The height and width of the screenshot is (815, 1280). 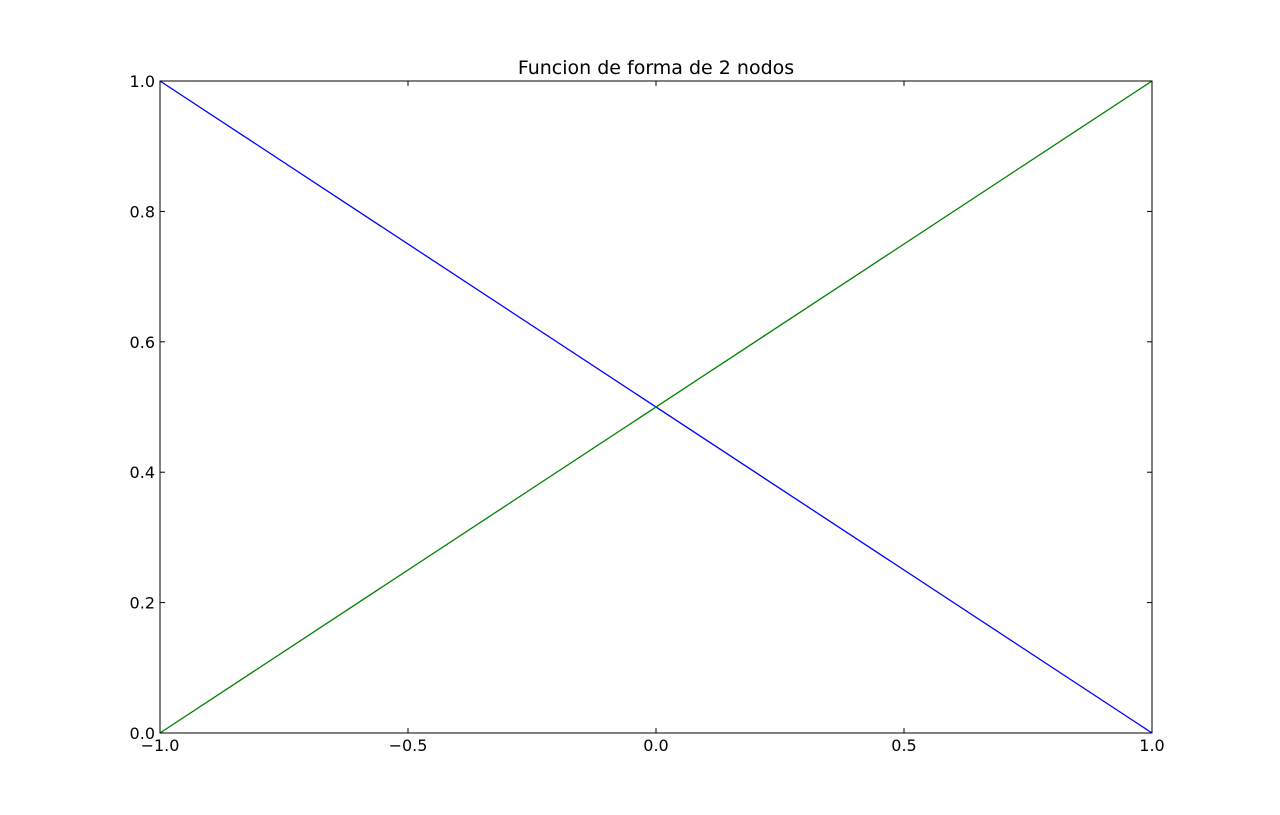 What do you see at coordinates (142, 472) in the screenshot?
I see `y-tick-label: 0.4` at bounding box center [142, 472].